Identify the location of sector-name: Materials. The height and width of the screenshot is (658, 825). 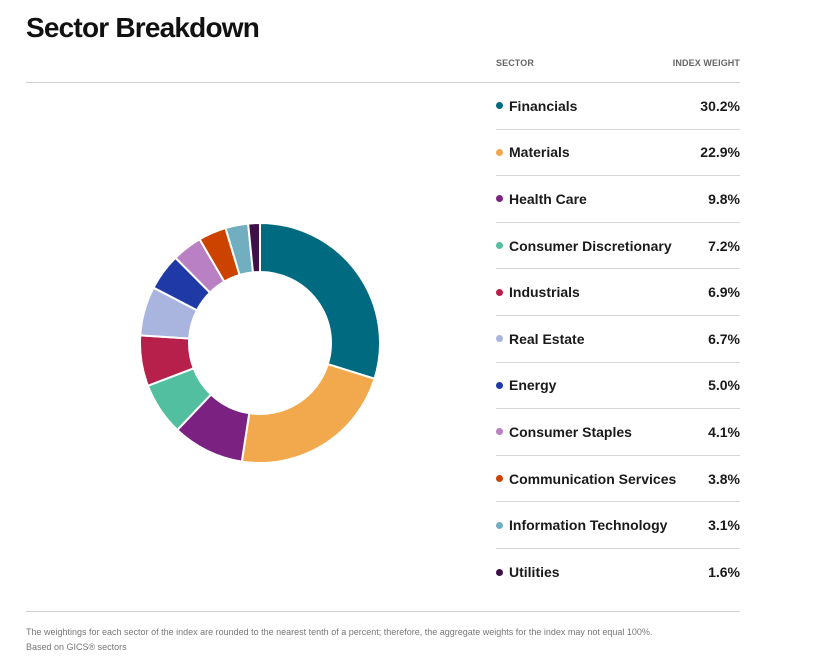
(539, 152).